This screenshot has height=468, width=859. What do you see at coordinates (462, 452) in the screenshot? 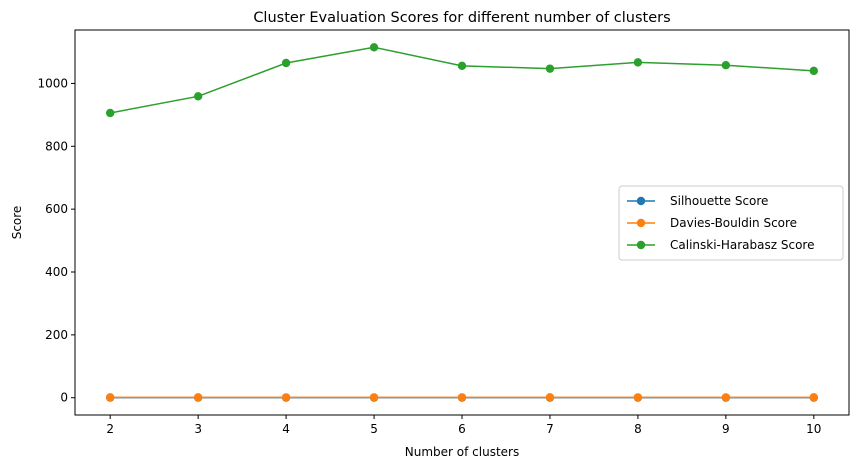
I see `x-axis-title: Number of clusters` at bounding box center [462, 452].